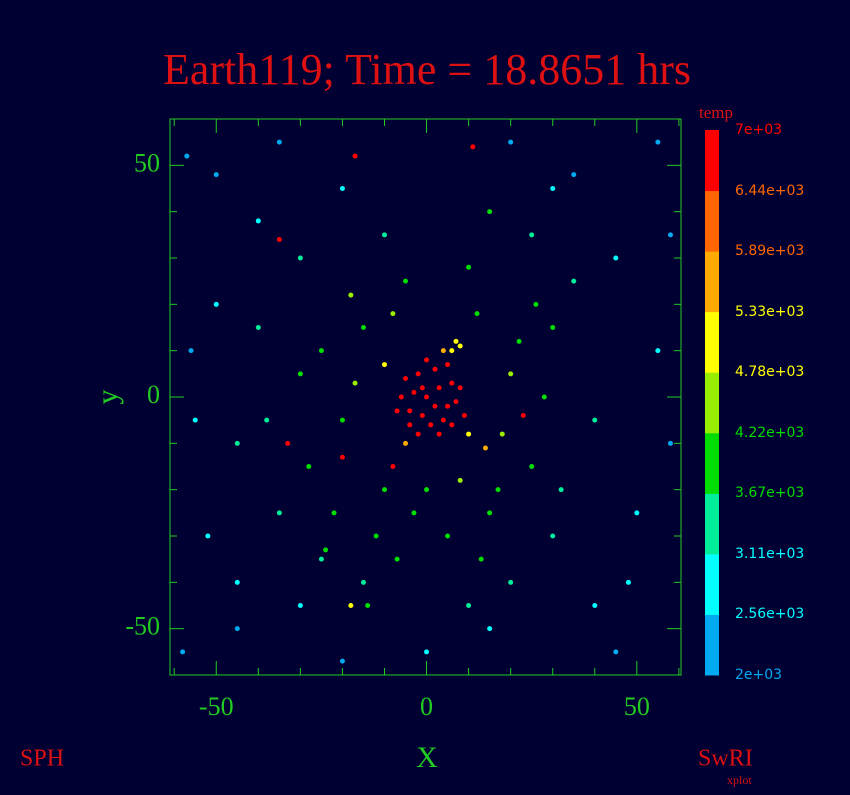 This screenshot has width=850, height=795. I want to click on colorbar-tick-label: 5.33e+03, so click(769, 312).